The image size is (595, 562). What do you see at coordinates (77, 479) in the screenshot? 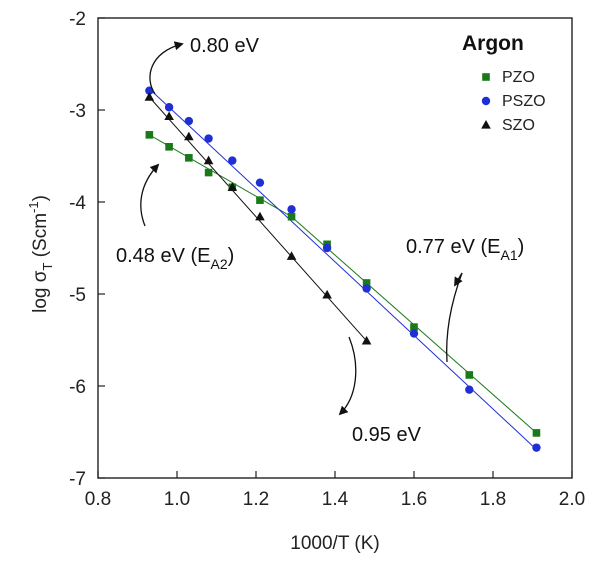
I see `y-tick-label: -7` at bounding box center [77, 479].